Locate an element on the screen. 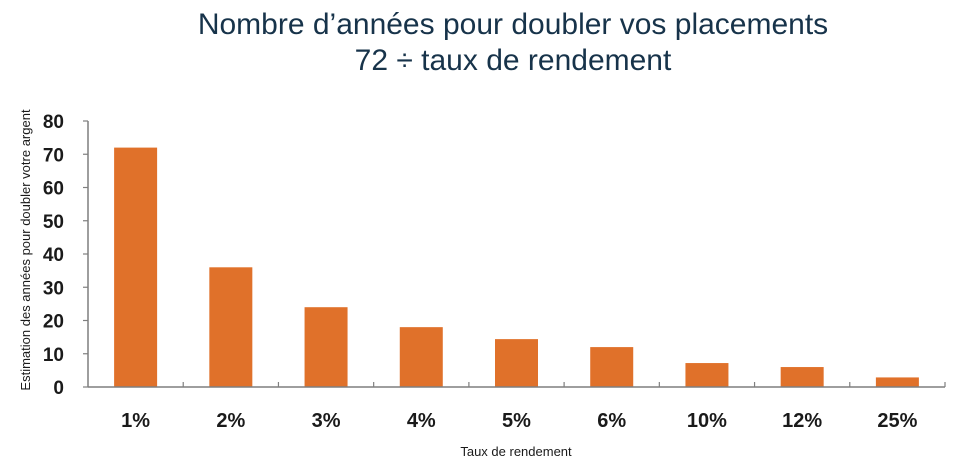 The width and height of the screenshot is (973, 474). bar-4pct is located at coordinates (421, 357).